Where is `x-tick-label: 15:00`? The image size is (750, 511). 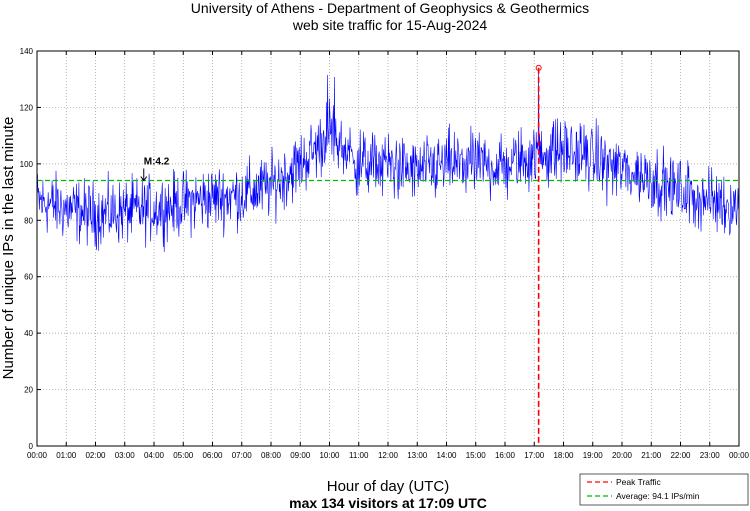
x-tick-label: 15:00 is located at coordinates (476, 455).